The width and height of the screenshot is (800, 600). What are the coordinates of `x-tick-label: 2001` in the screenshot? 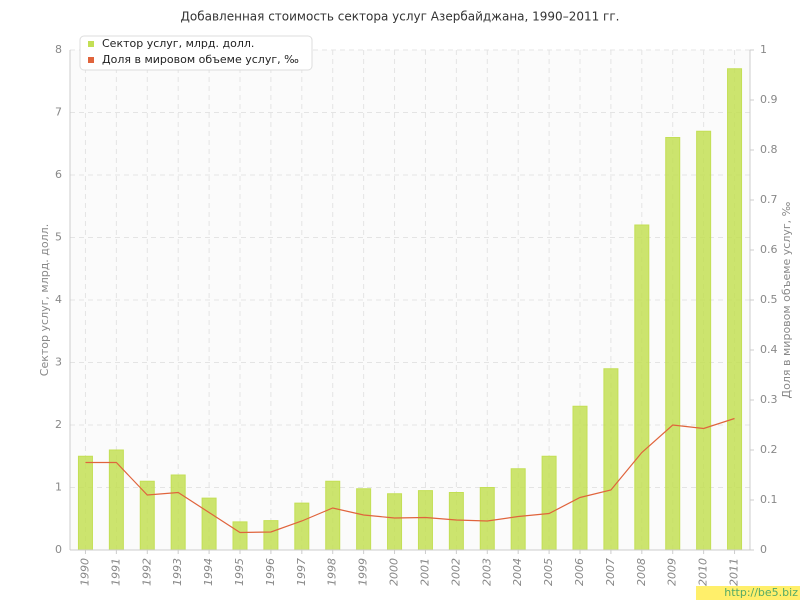 It's located at (424, 572).